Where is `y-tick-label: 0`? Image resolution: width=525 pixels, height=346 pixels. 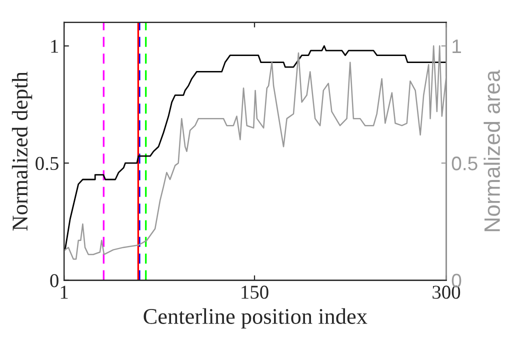
y-tick-label: 0 is located at coordinates (54, 281).